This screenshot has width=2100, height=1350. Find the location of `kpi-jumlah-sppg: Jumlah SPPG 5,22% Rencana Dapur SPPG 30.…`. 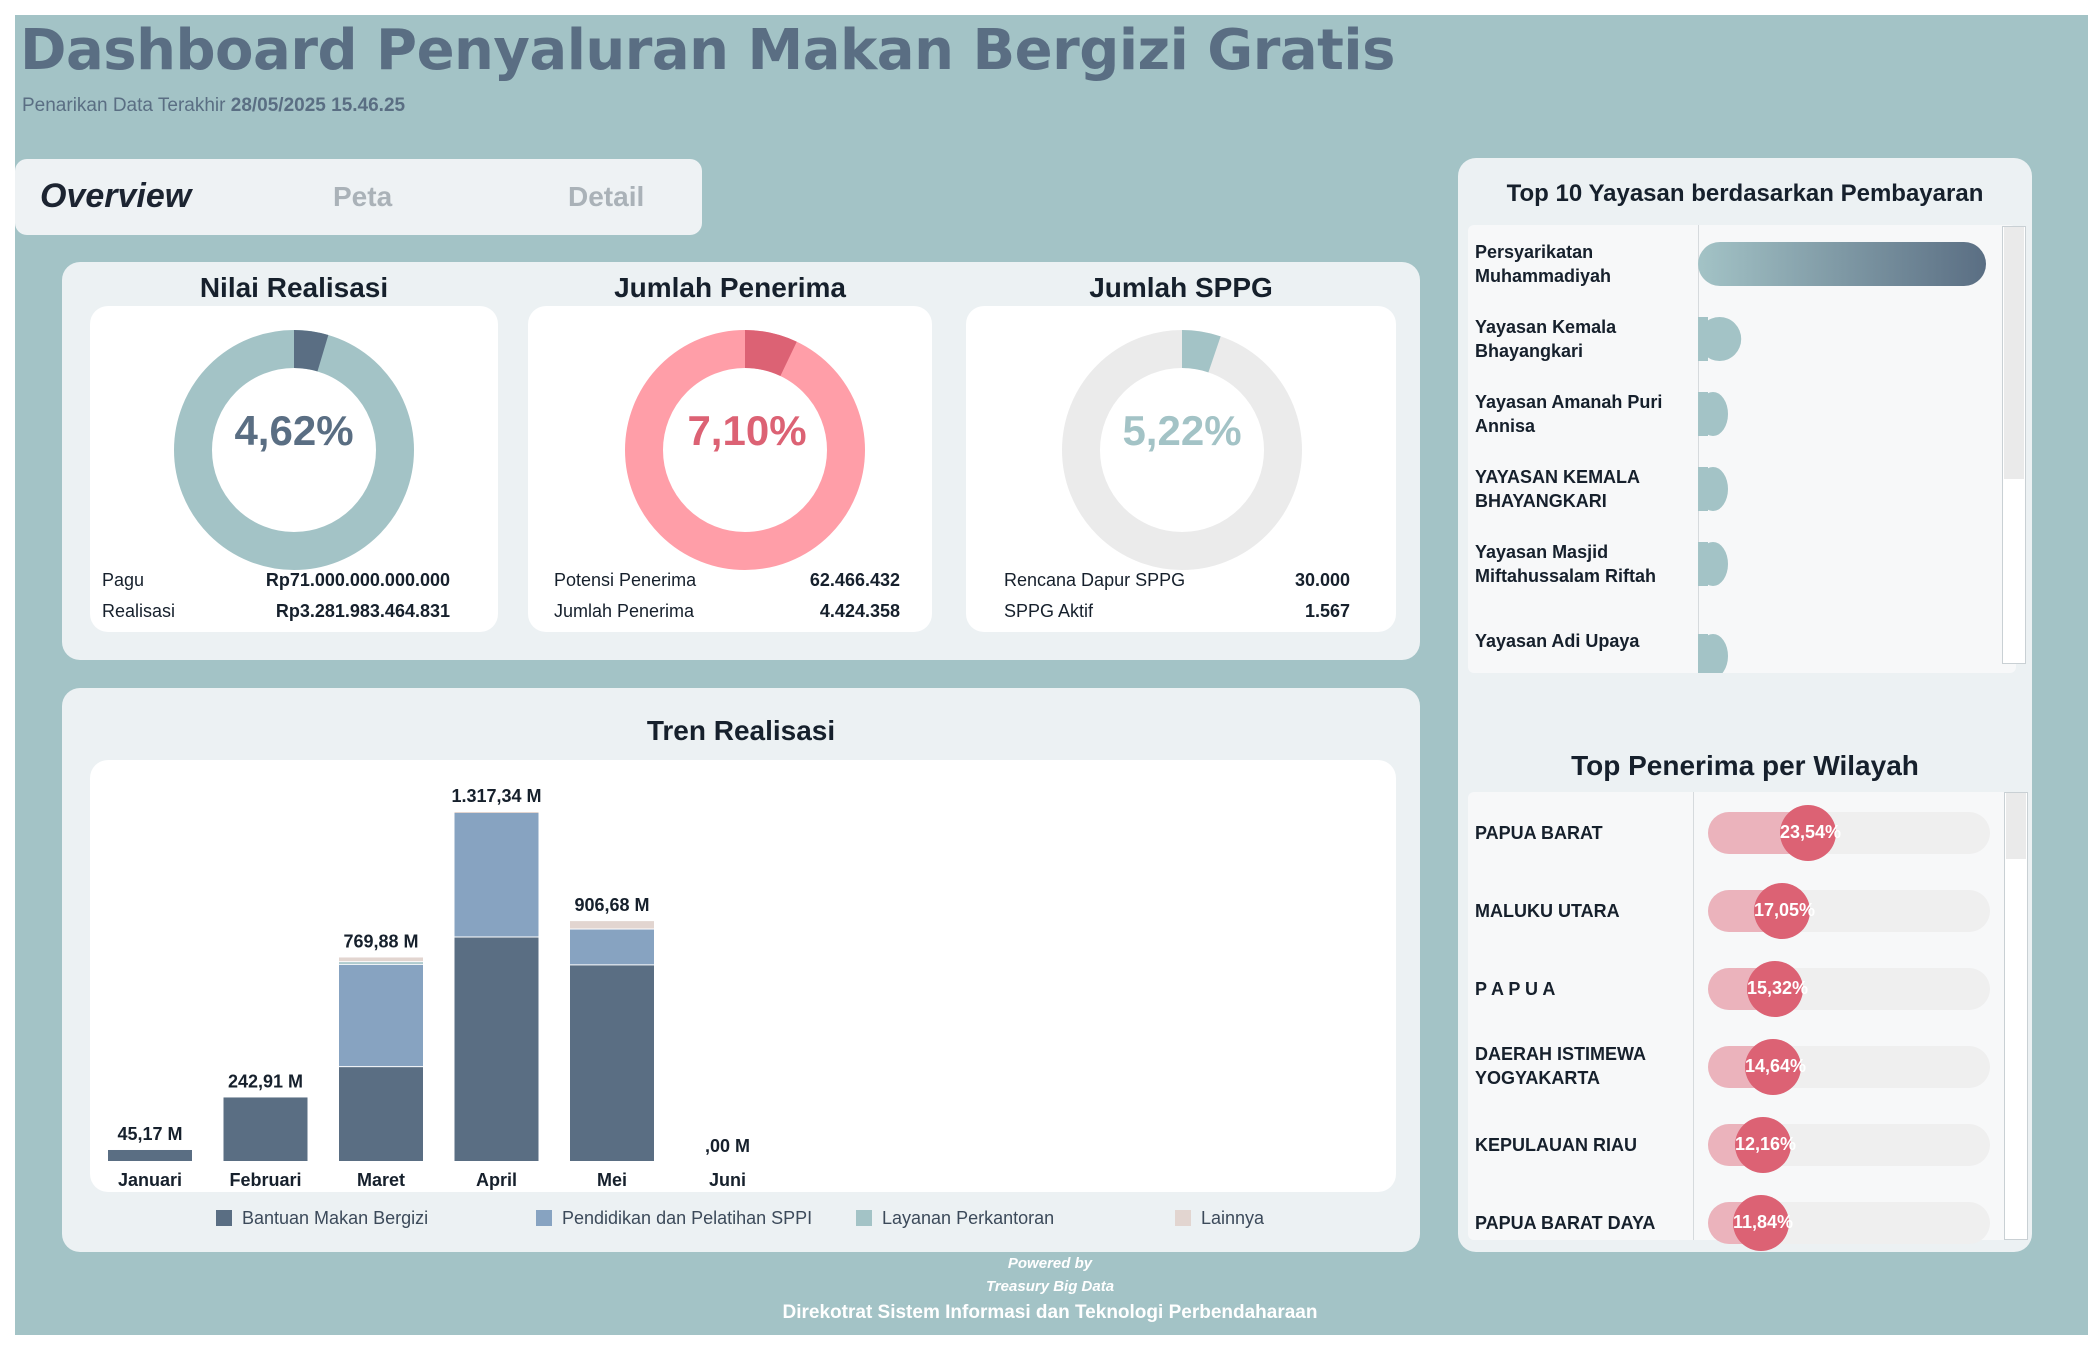

kpi-jumlah-sppg: Jumlah SPPG 5,22% Rencana Dapur SPPG 30.… is located at coordinates (1181, 447).